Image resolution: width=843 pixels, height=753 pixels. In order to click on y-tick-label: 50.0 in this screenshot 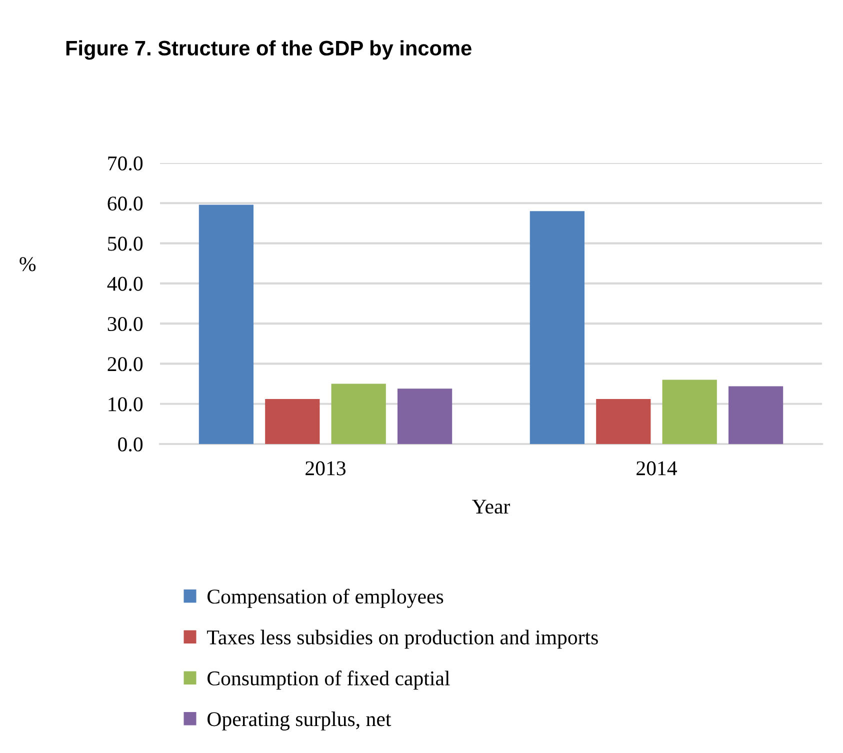, I will do `click(125, 243)`.